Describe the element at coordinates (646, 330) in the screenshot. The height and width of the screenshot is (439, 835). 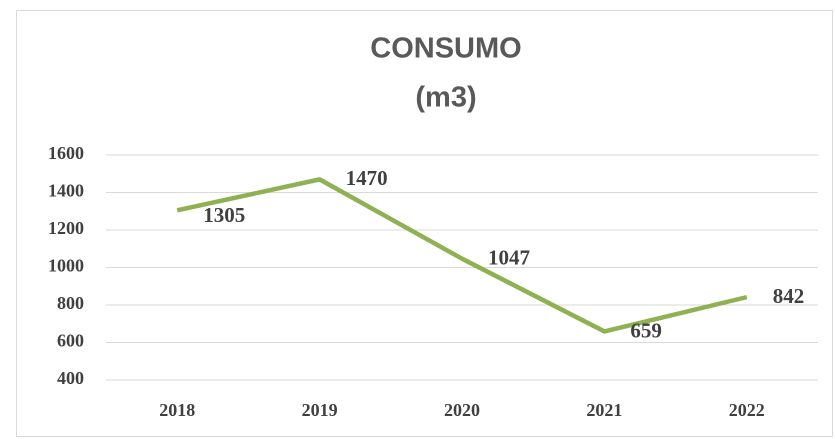
I see `data-label: 659` at that location.